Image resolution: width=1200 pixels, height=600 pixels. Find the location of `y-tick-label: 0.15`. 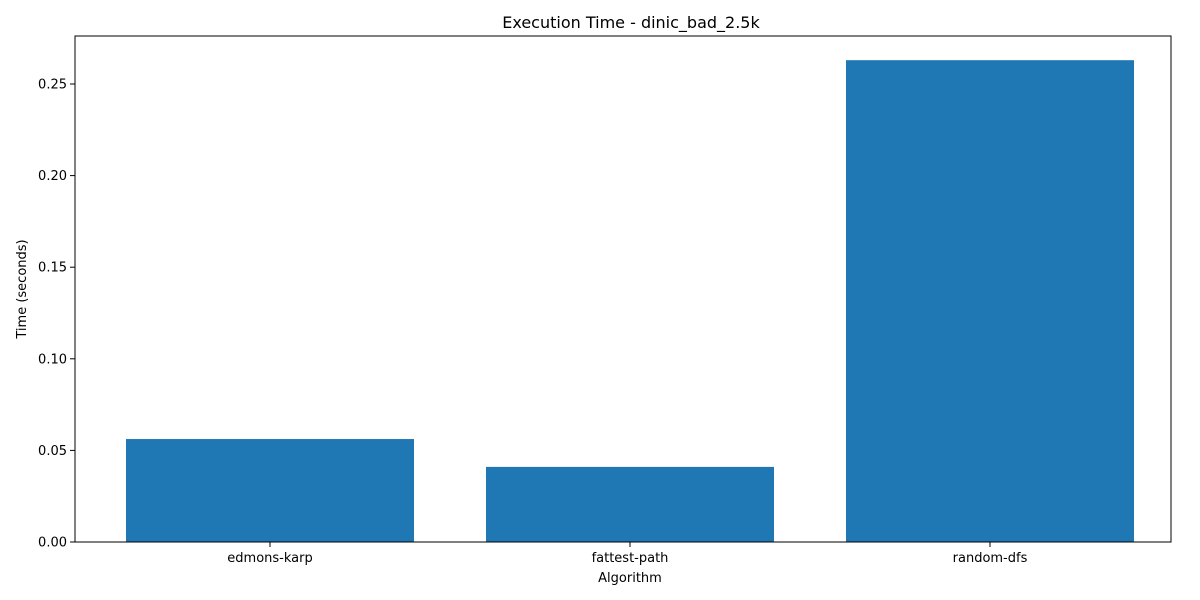

y-tick-label: 0.15 is located at coordinates (52, 268).